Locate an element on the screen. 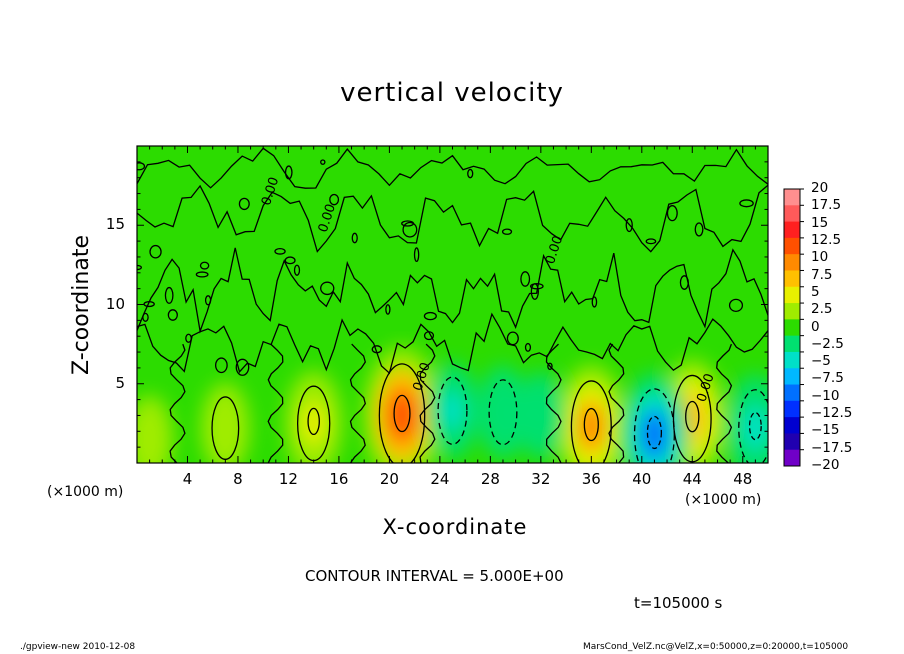 The image size is (904, 654). colorbar-label: −17.5 is located at coordinates (832, 447).